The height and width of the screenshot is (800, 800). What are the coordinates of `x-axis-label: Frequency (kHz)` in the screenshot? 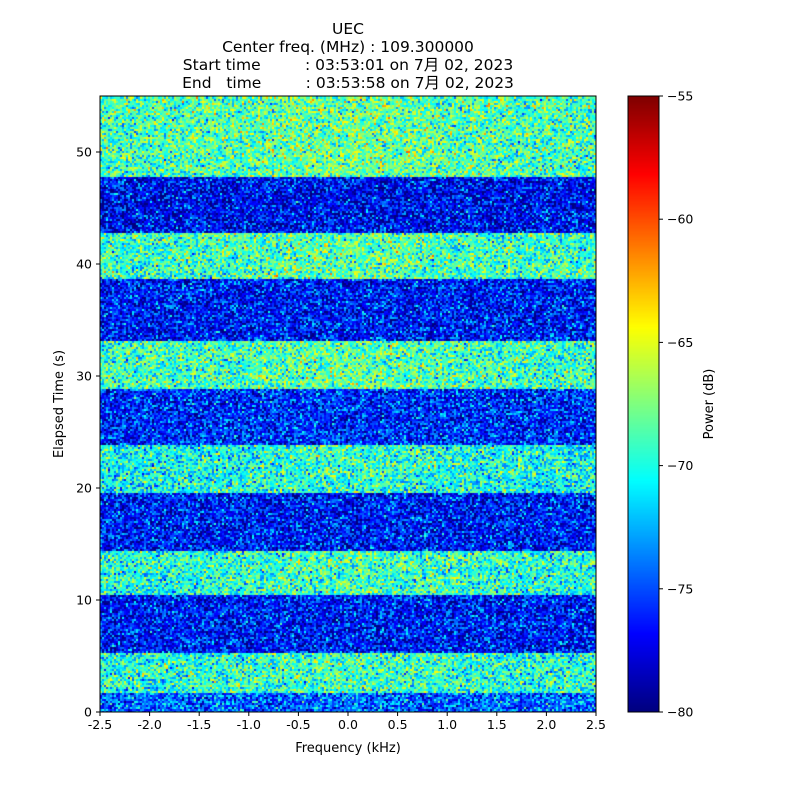 It's located at (348, 748).